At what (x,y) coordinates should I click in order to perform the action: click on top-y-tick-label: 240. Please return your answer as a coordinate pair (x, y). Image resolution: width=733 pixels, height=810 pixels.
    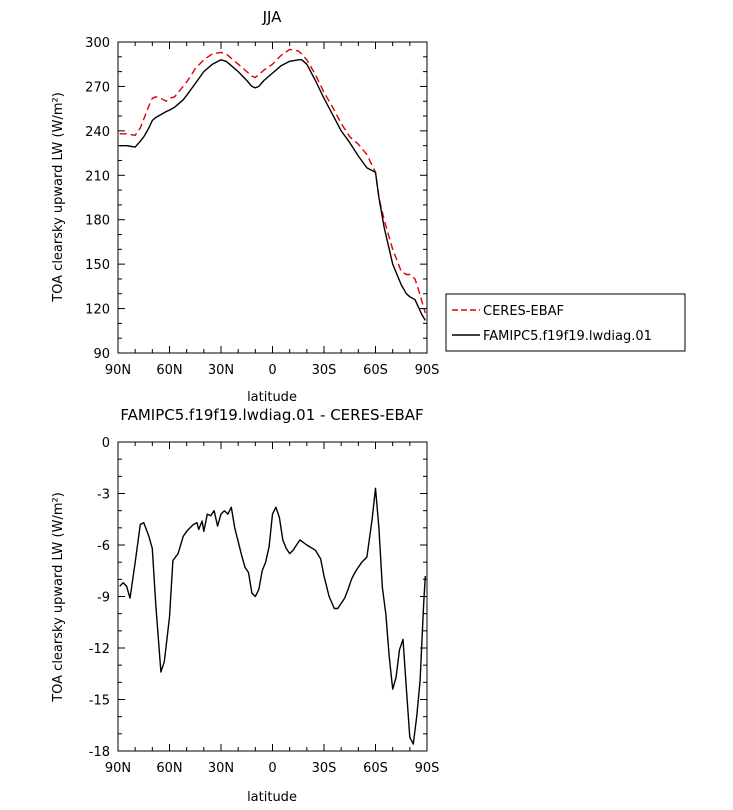
    Looking at the image, I should click on (97, 132).